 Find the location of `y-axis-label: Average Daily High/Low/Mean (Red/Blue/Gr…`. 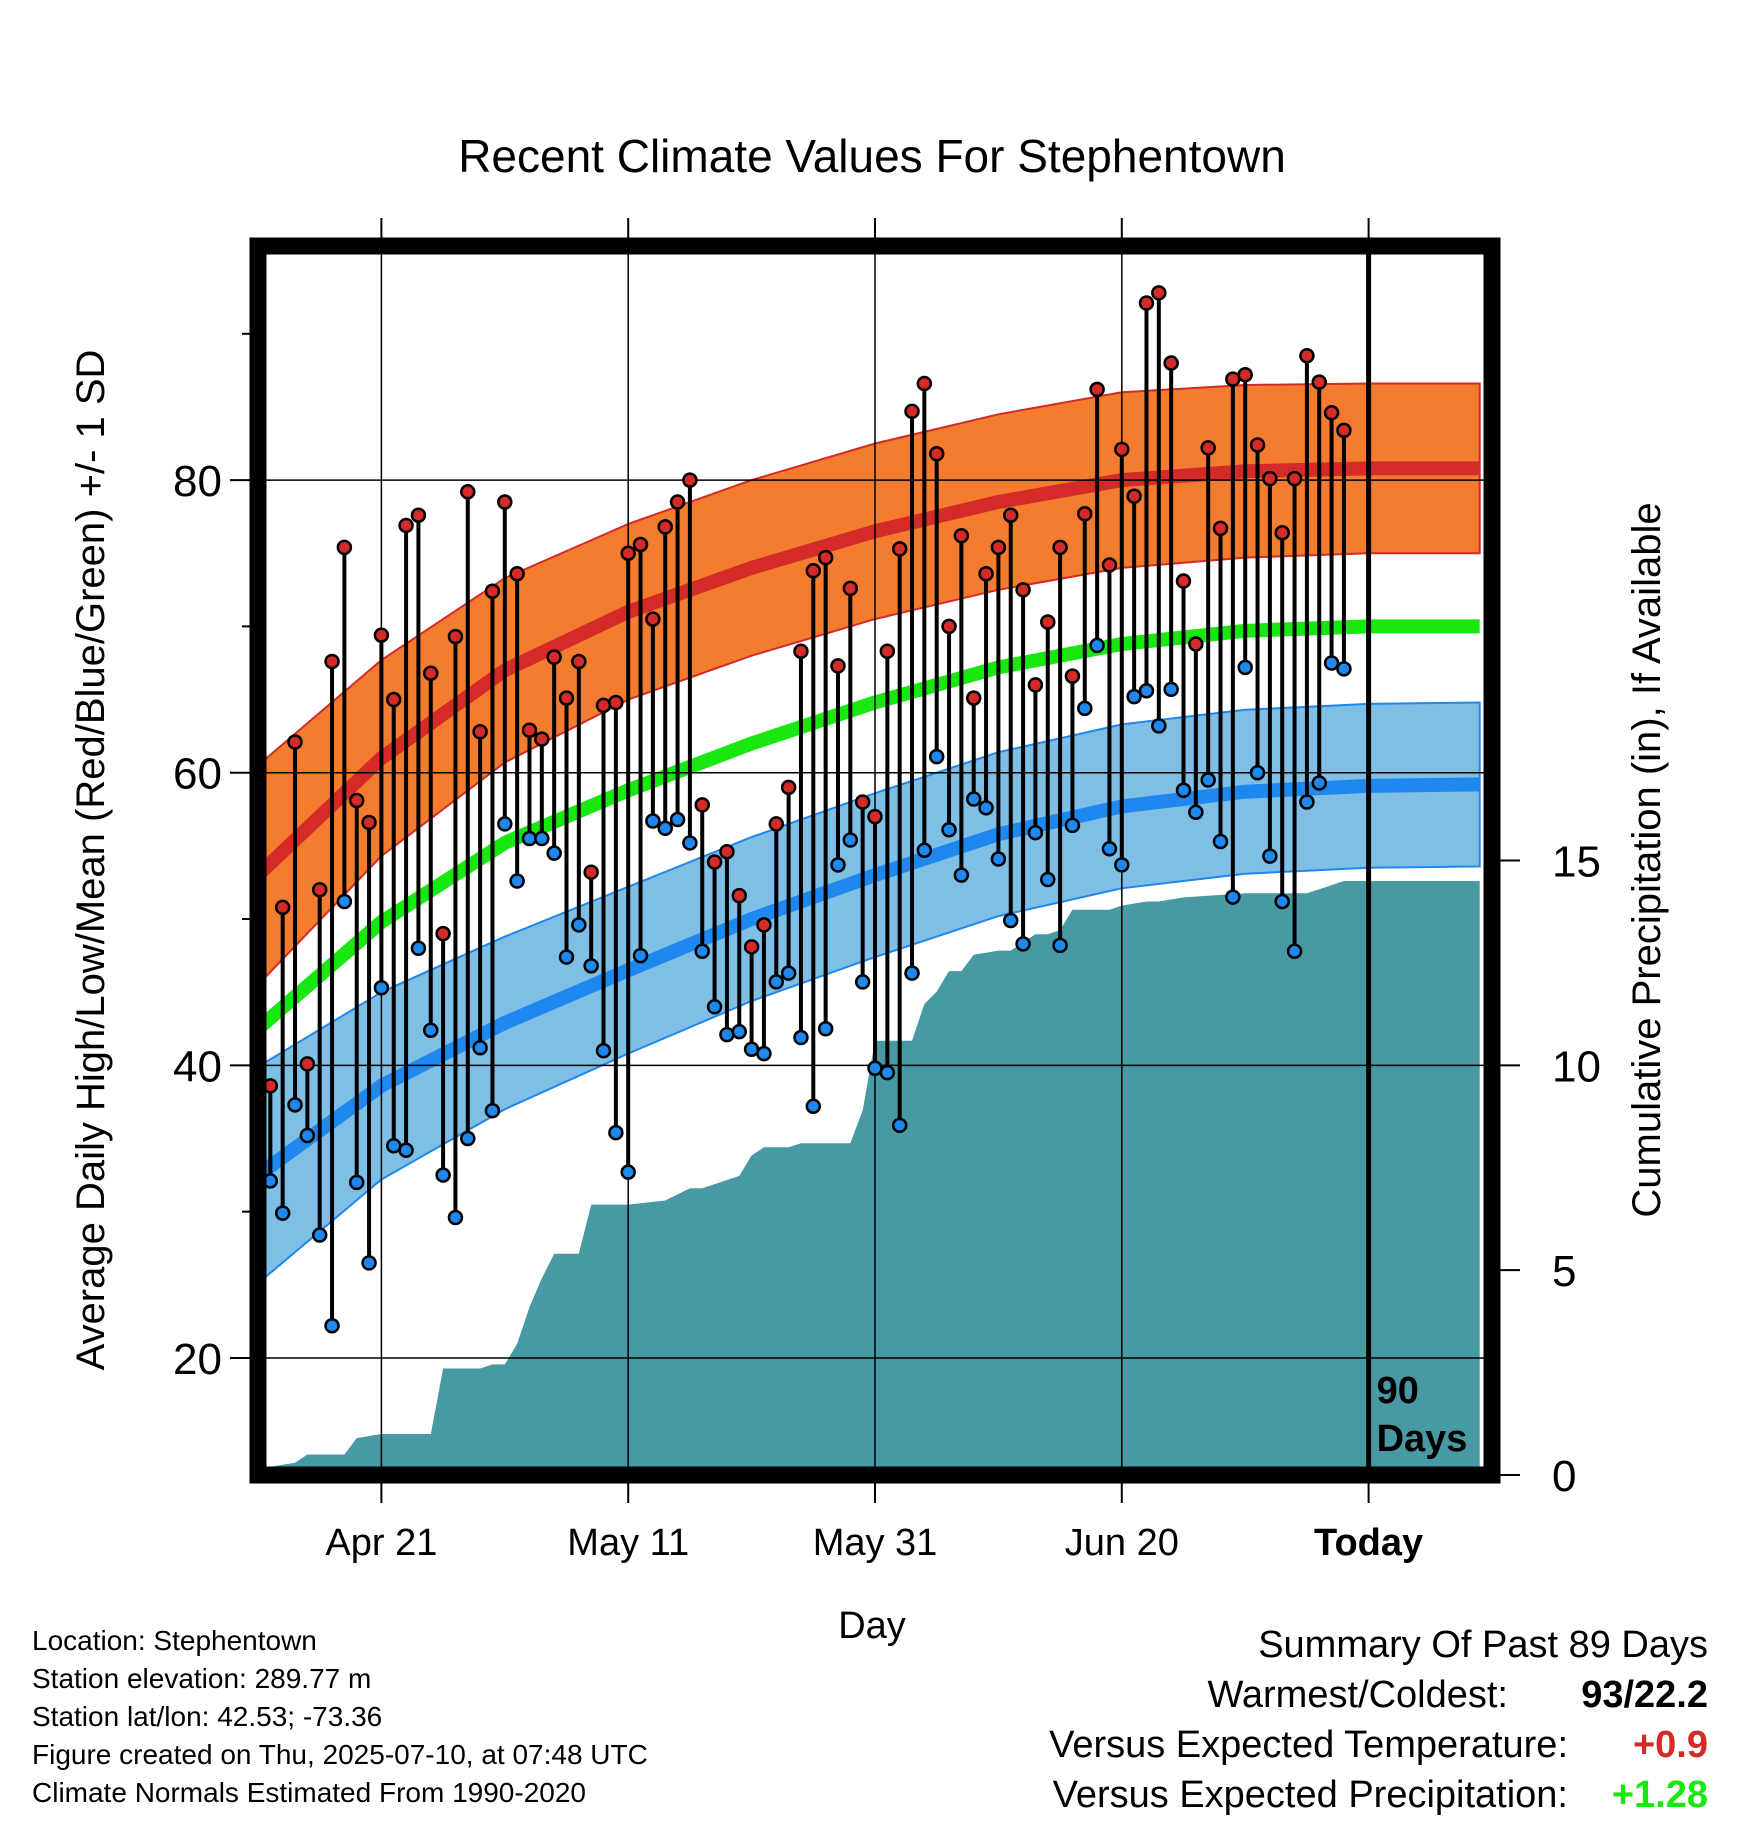

y-axis-label: Average Daily High/Low/Mean (Red/Blue/Gr… is located at coordinates (91, 860).